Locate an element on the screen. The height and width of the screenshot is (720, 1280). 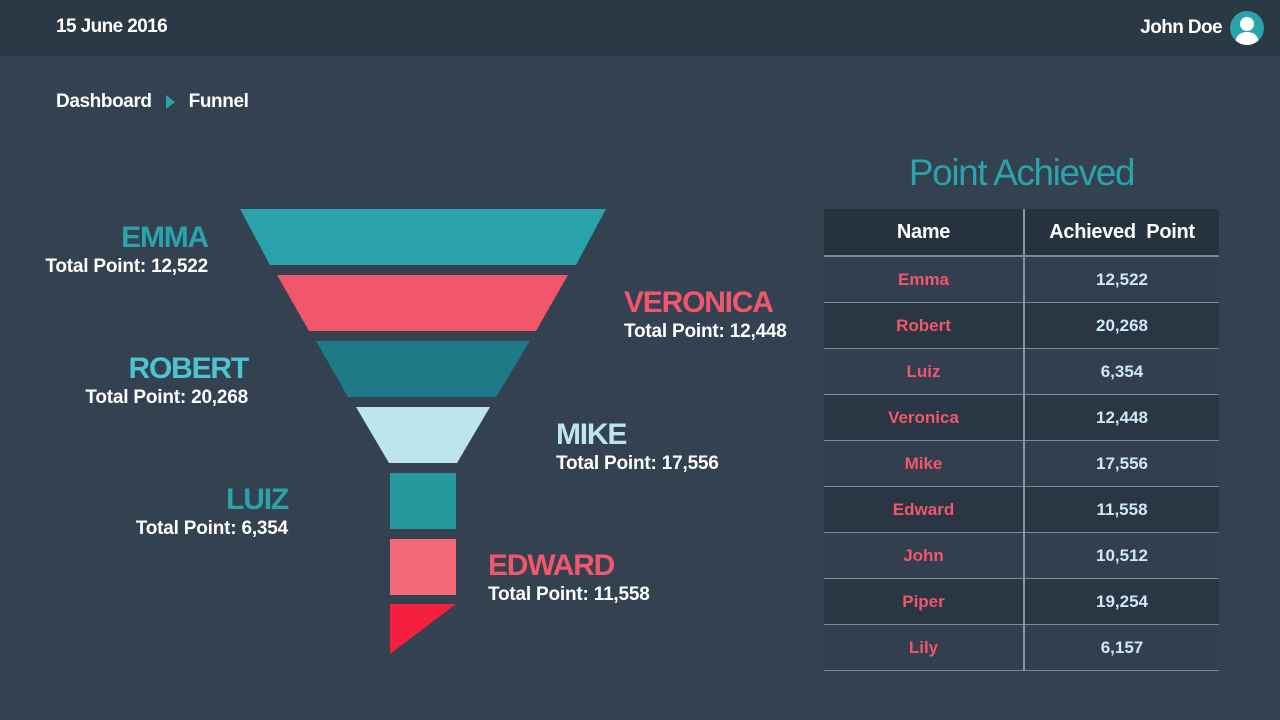
stage-name: MIKE is located at coordinates (591, 434).